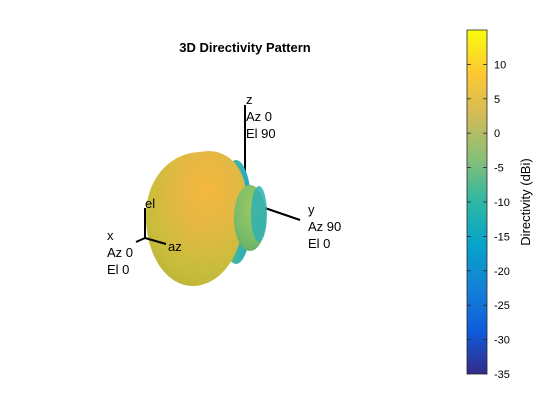 This screenshot has height=420, width=560. What do you see at coordinates (158, 225) in the screenshot?
I see `local-axes-triad: el az` at bounding box center [158, 225].